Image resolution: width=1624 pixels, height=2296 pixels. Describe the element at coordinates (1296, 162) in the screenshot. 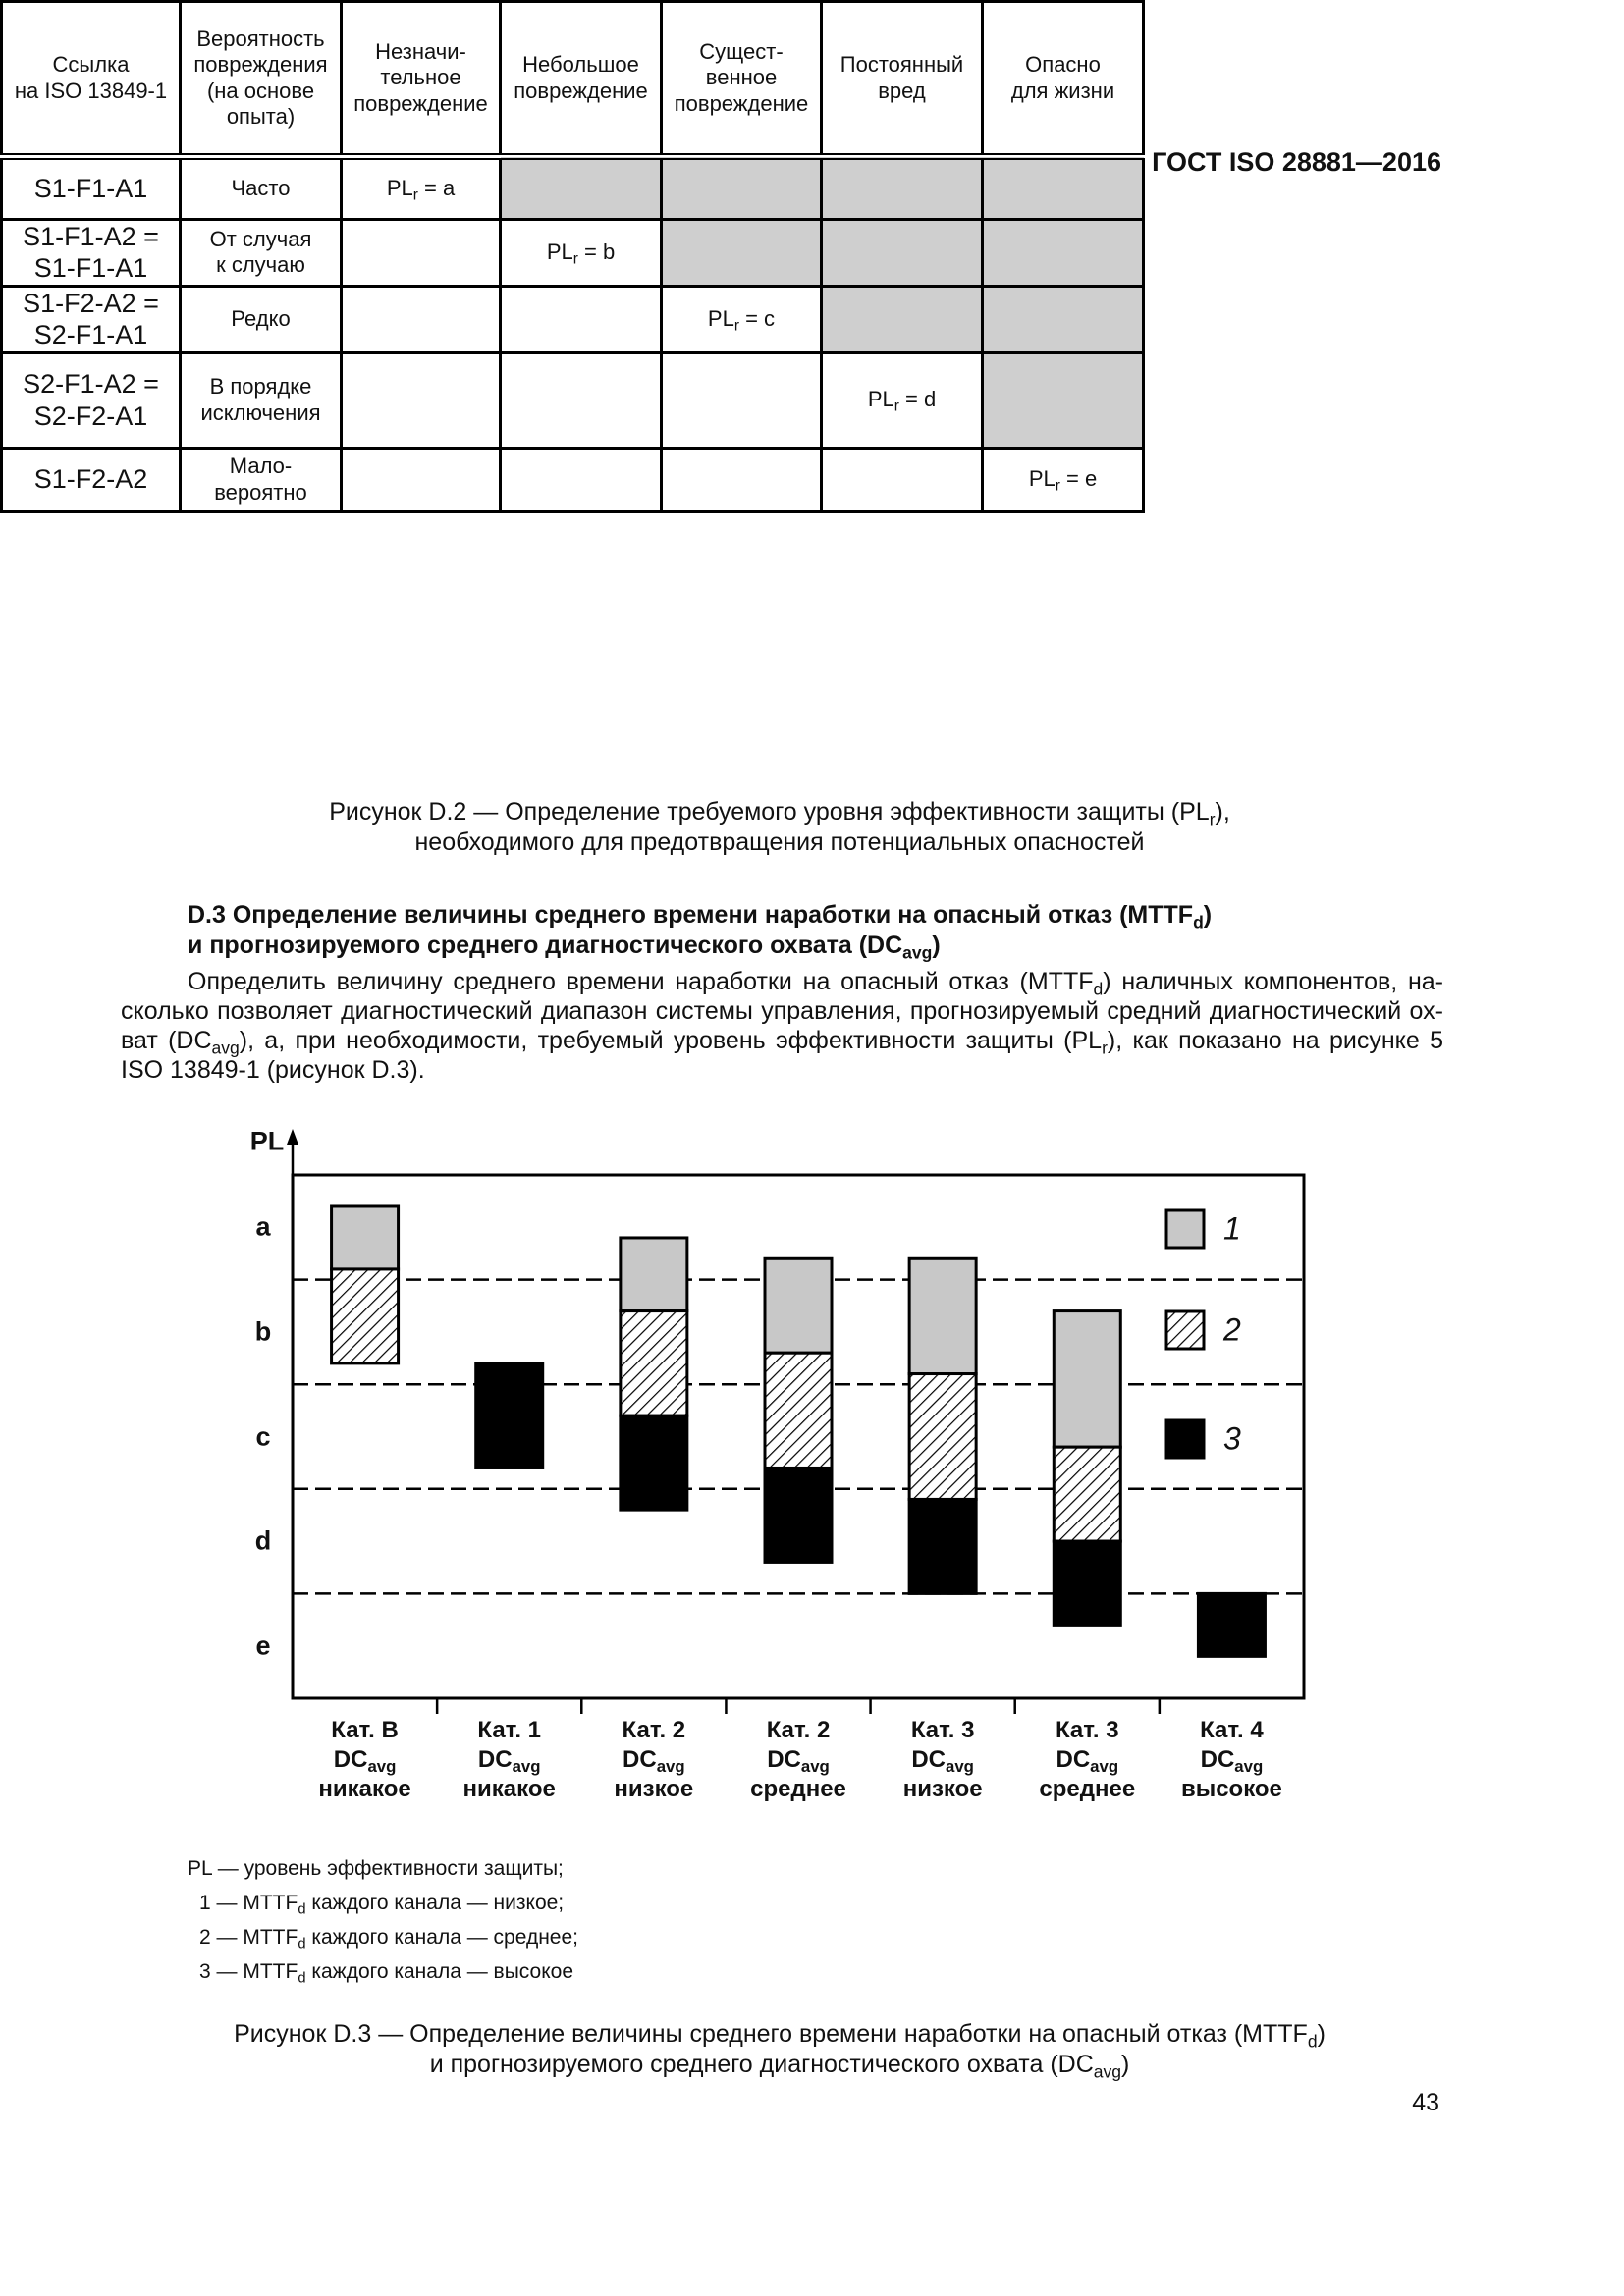

I see `doc-header: ГОСТ ISO 28881—2016` at that location.